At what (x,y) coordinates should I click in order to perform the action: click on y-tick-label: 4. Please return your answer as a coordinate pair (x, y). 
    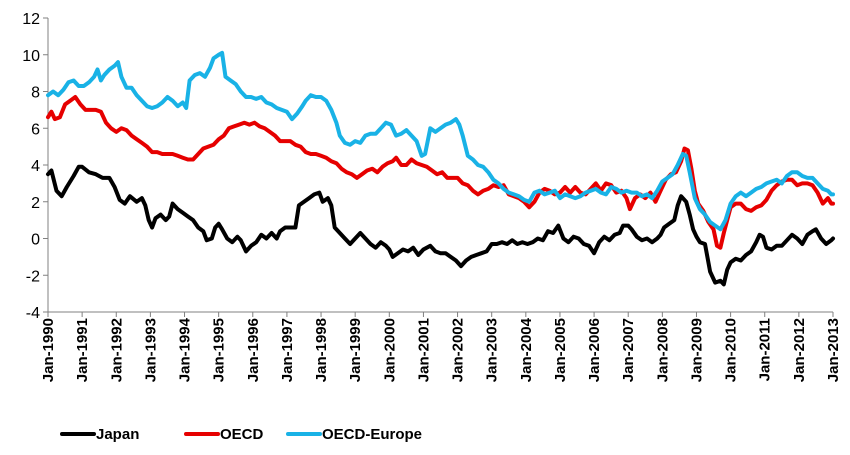
    Looking at the image, I should click on (35, 166).